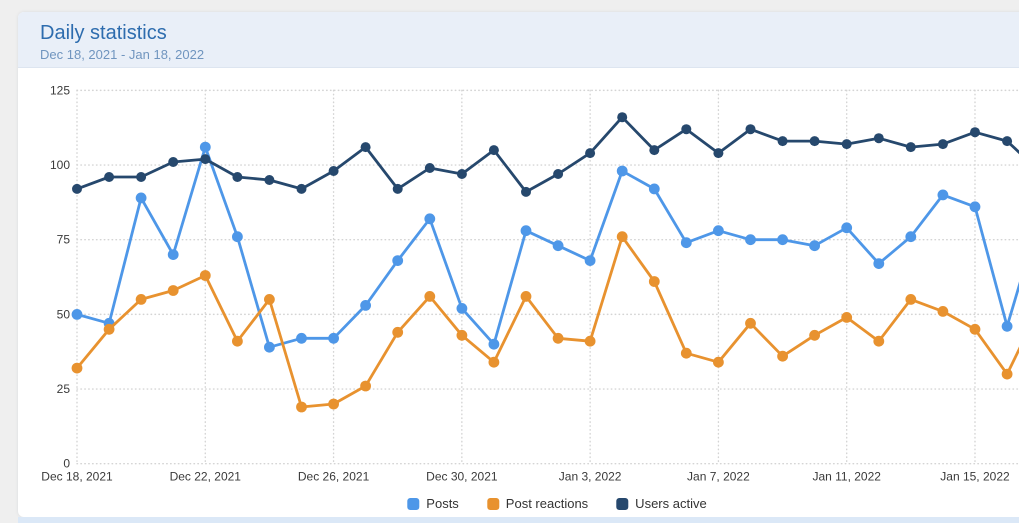  What do you see at coordinates (60, 165) in the screenshot?
I see `y-tick-label: 100` at bounding box center [60, 165].